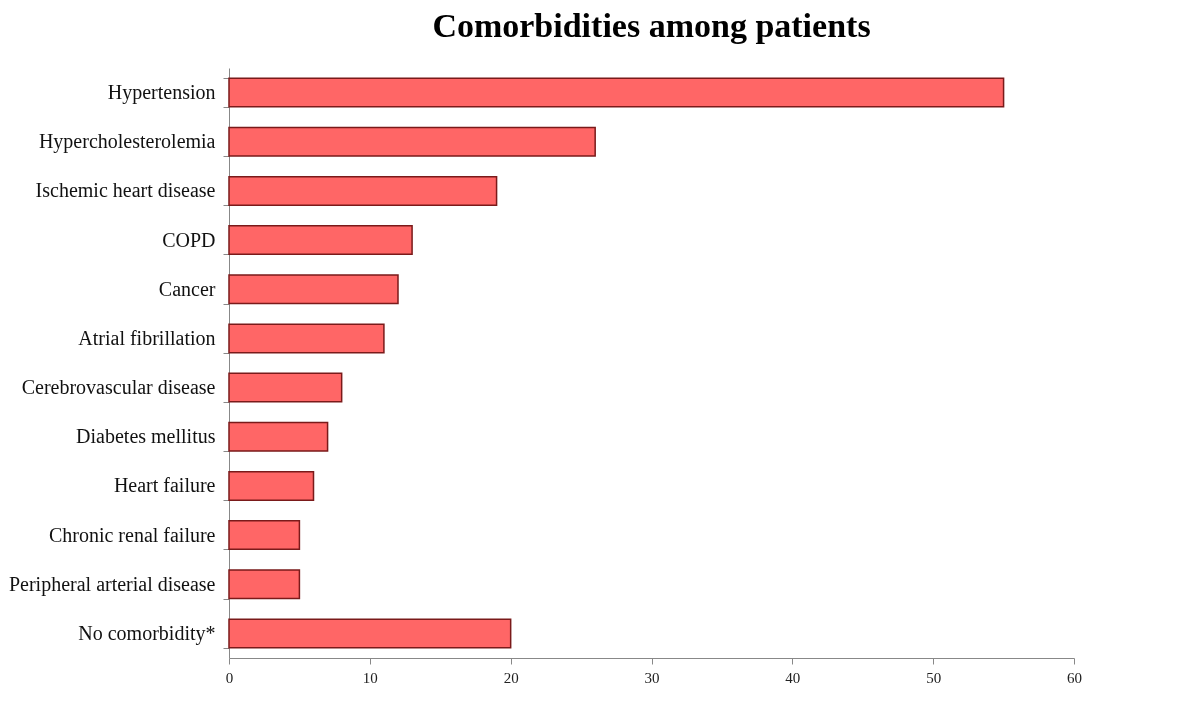 The image size is (1197, 705). What do you see at coordinates (1074, 677) in the screenshot?
I see `x-tick-label: 60` at bounding box center [1074, 677].